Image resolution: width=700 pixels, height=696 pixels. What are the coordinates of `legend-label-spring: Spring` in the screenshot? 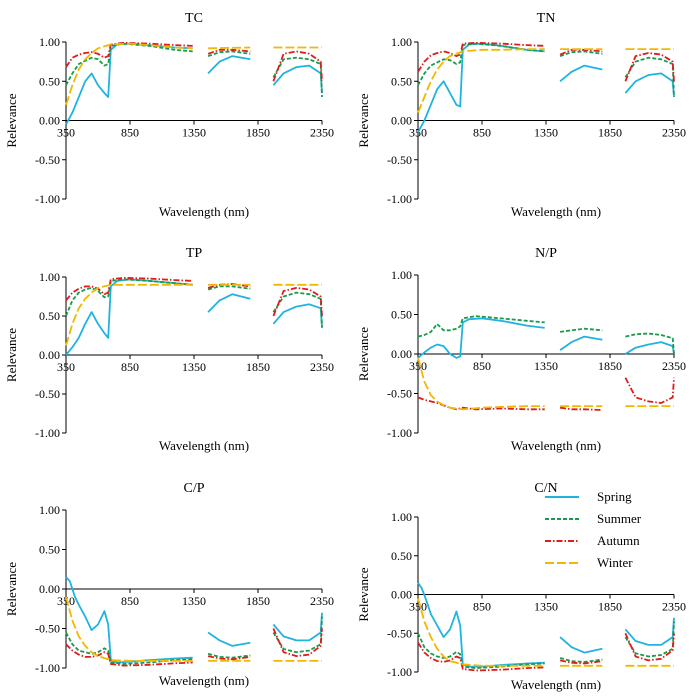 It's located at (614, 496).